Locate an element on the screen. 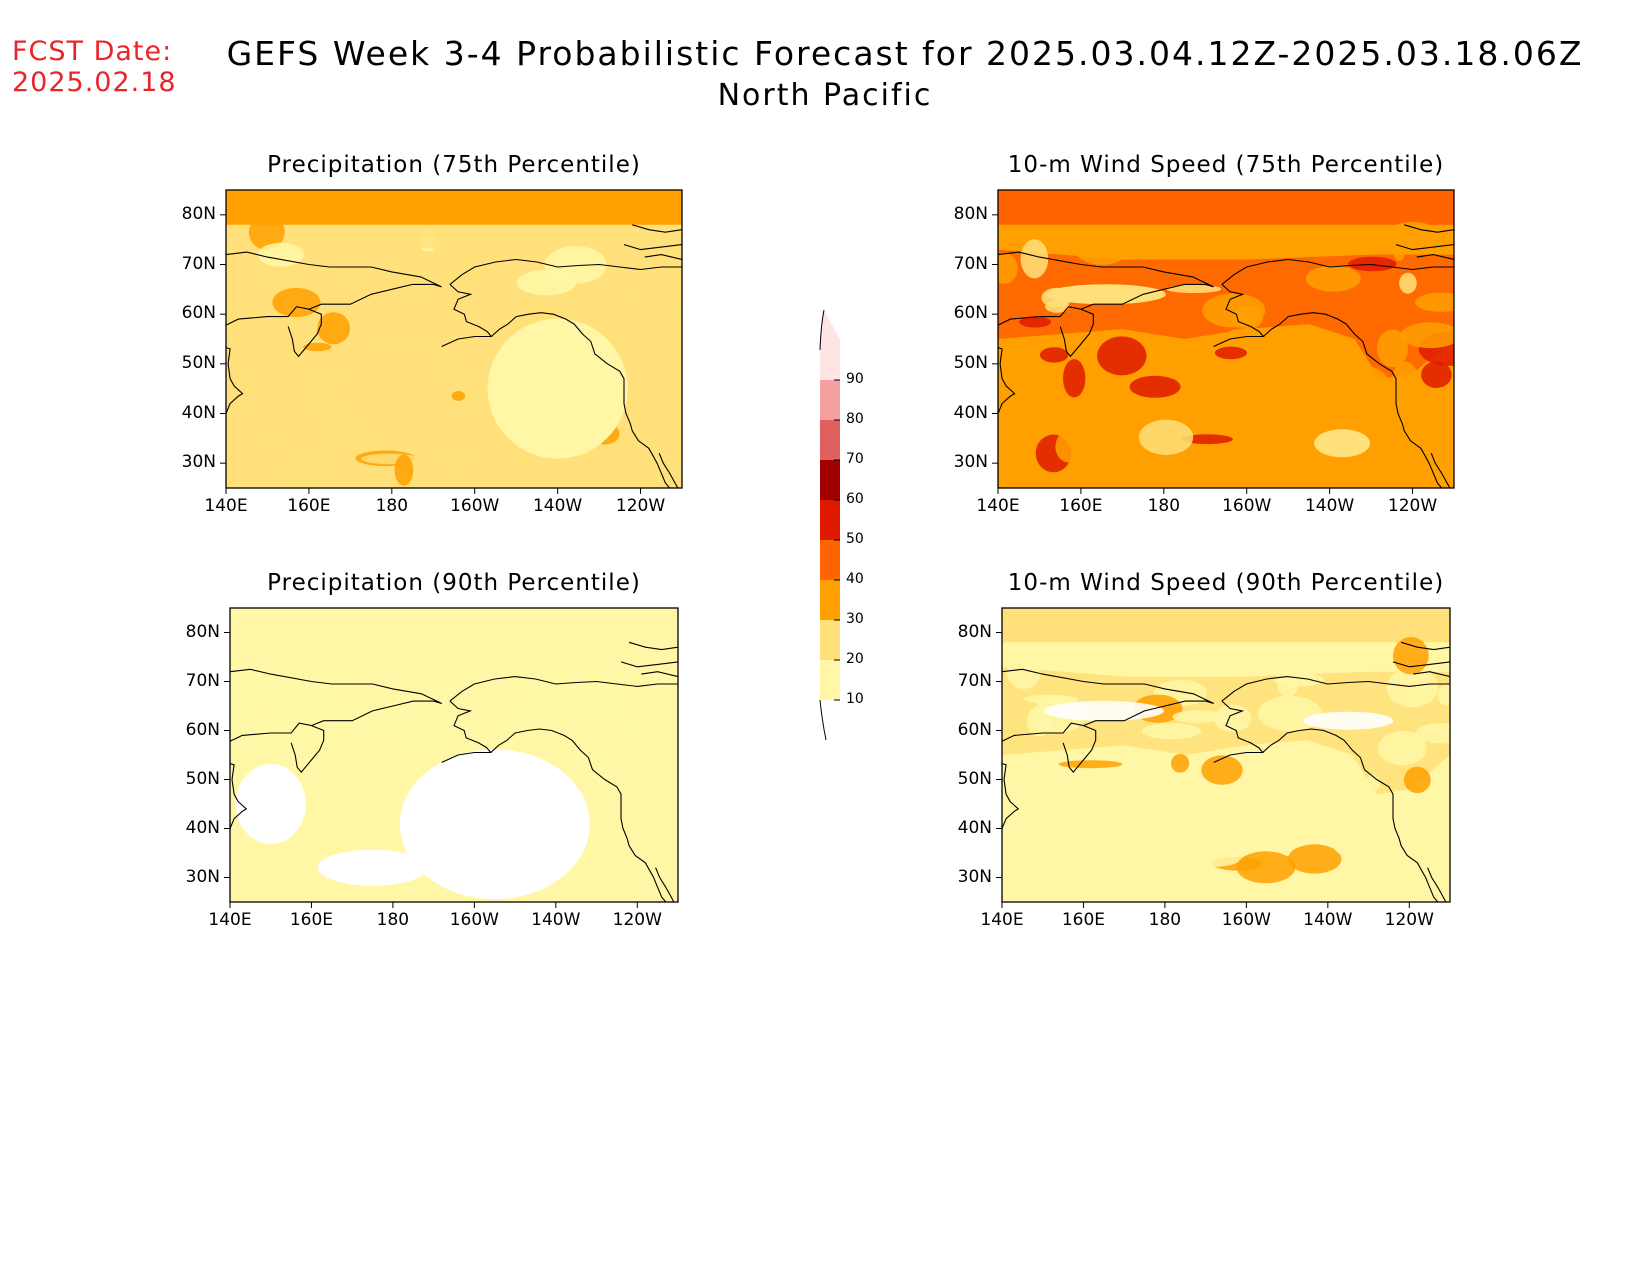 This screenshot has width=1650, height=1275. colorbar-lower-arrow is located at coordinates (823, 720).